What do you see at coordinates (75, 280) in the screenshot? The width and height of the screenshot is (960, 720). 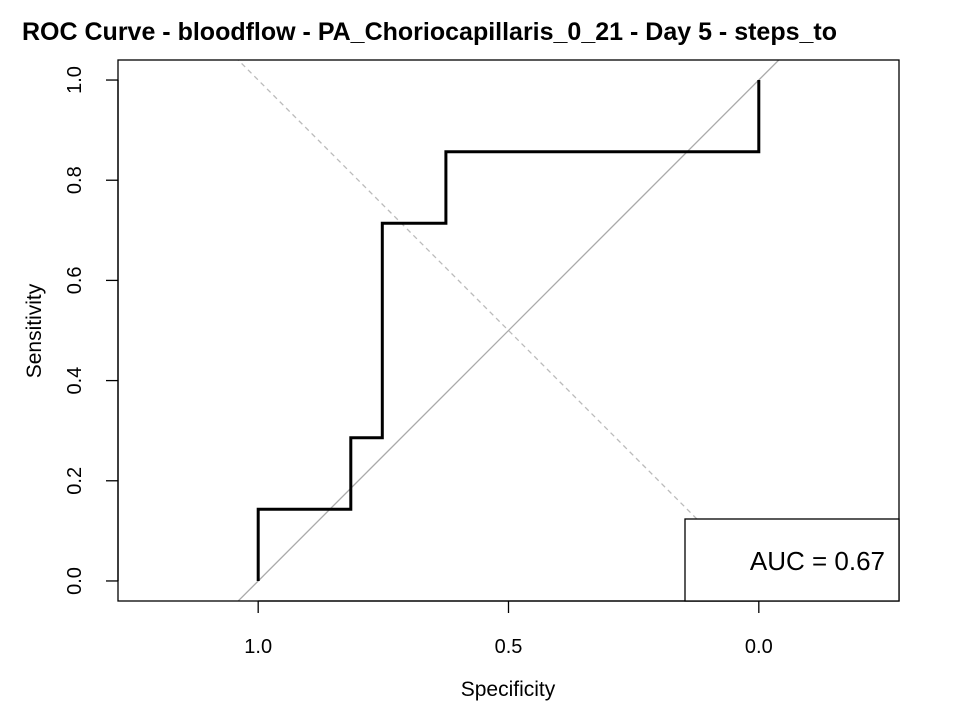 I see `y-tick-label: 0.6` at bounding box center [75, 280].